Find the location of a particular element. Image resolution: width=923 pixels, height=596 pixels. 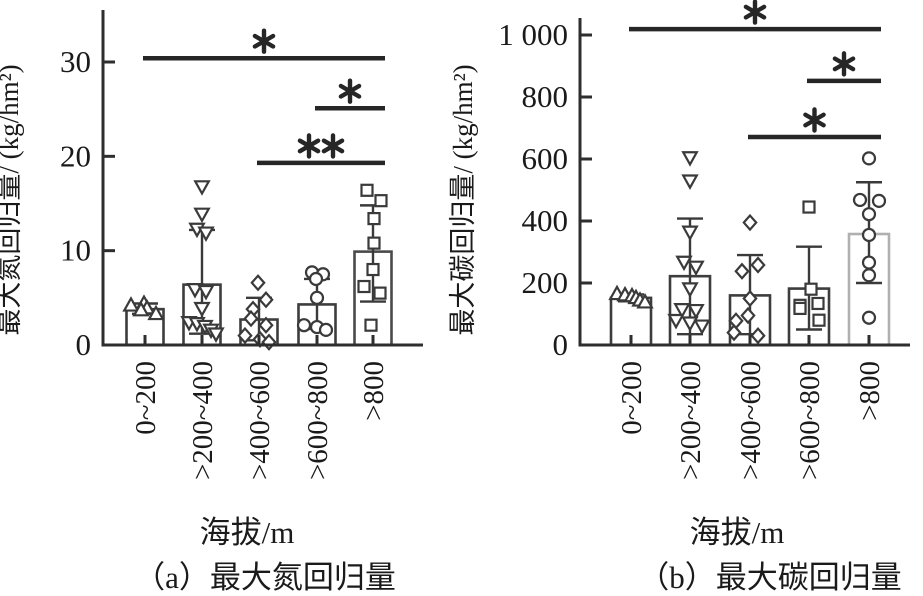

y-tick-label: 30 is located at coordinates (75, 61).